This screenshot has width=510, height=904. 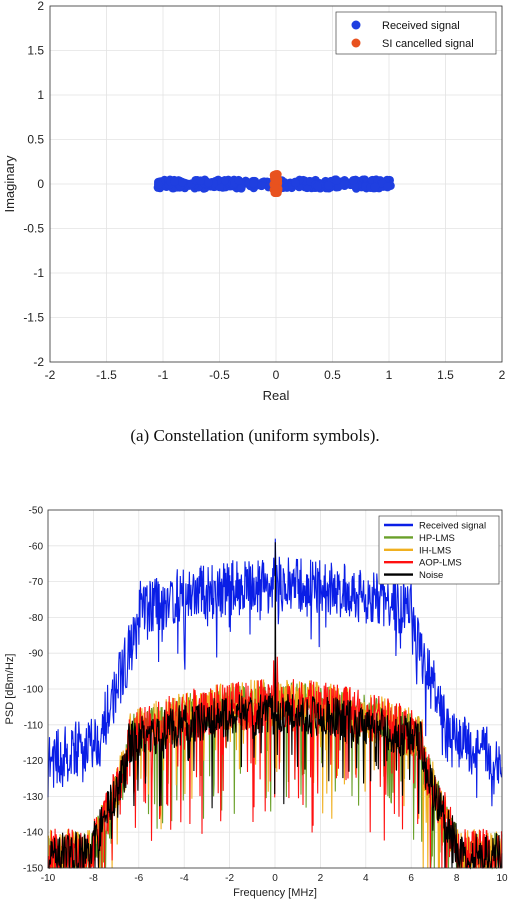 I want to click on y-tick-label: -100, so click(x=33, y=690).